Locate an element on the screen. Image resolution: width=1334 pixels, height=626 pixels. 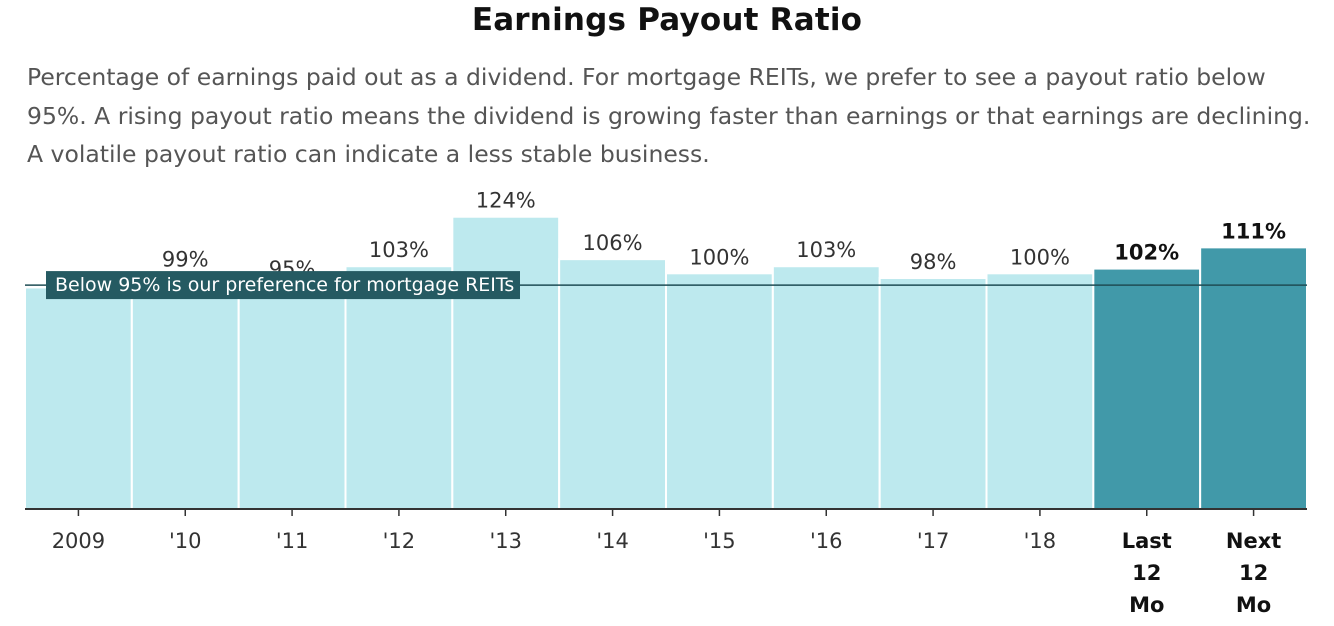
data-label: 106% is located at coordinates (613, 243).